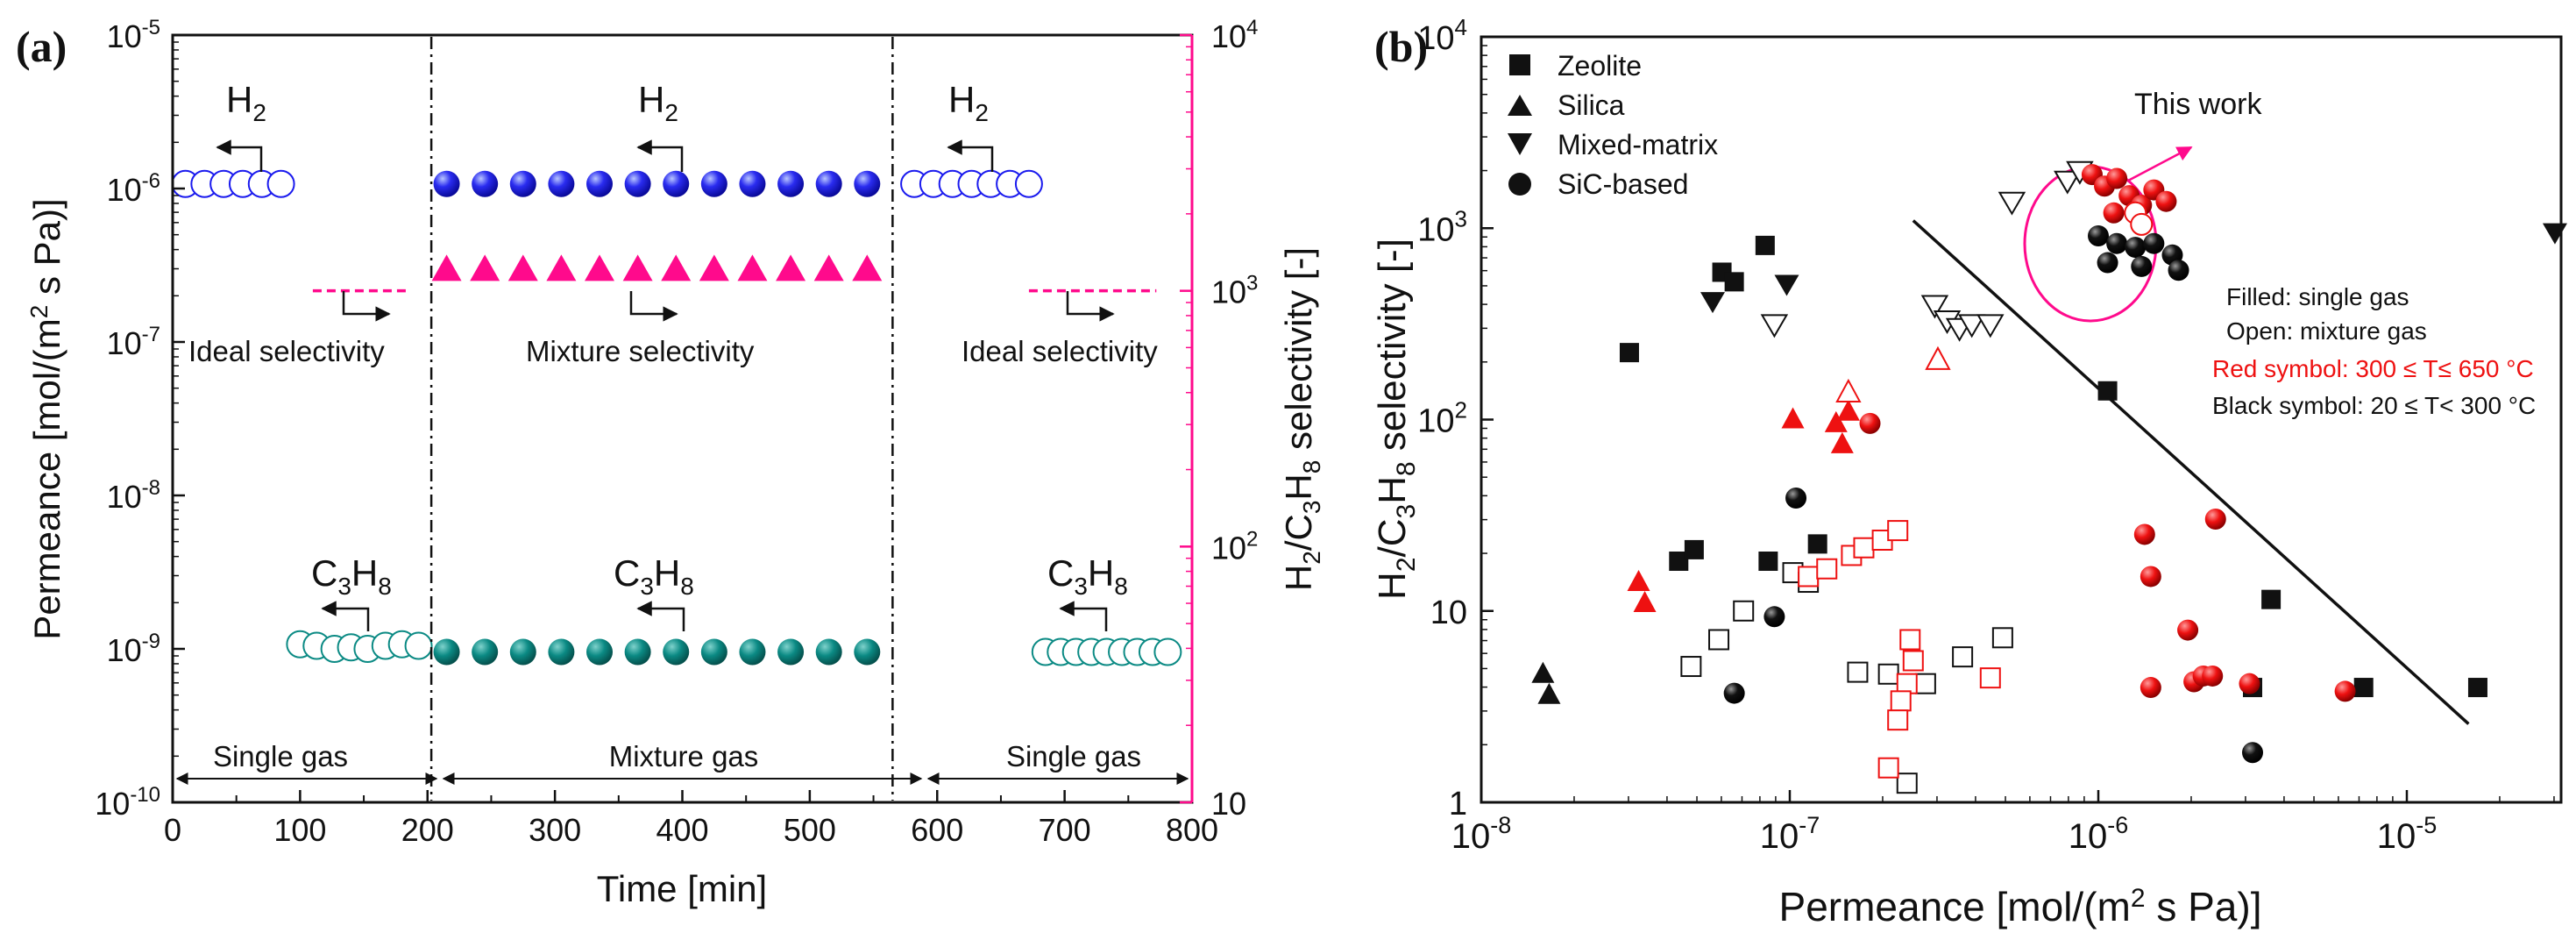  What do you see at coordinates (1591, 105) in the screenshot?
I see `legend-label-silica: Silica` at bounding box center [1591, 105].